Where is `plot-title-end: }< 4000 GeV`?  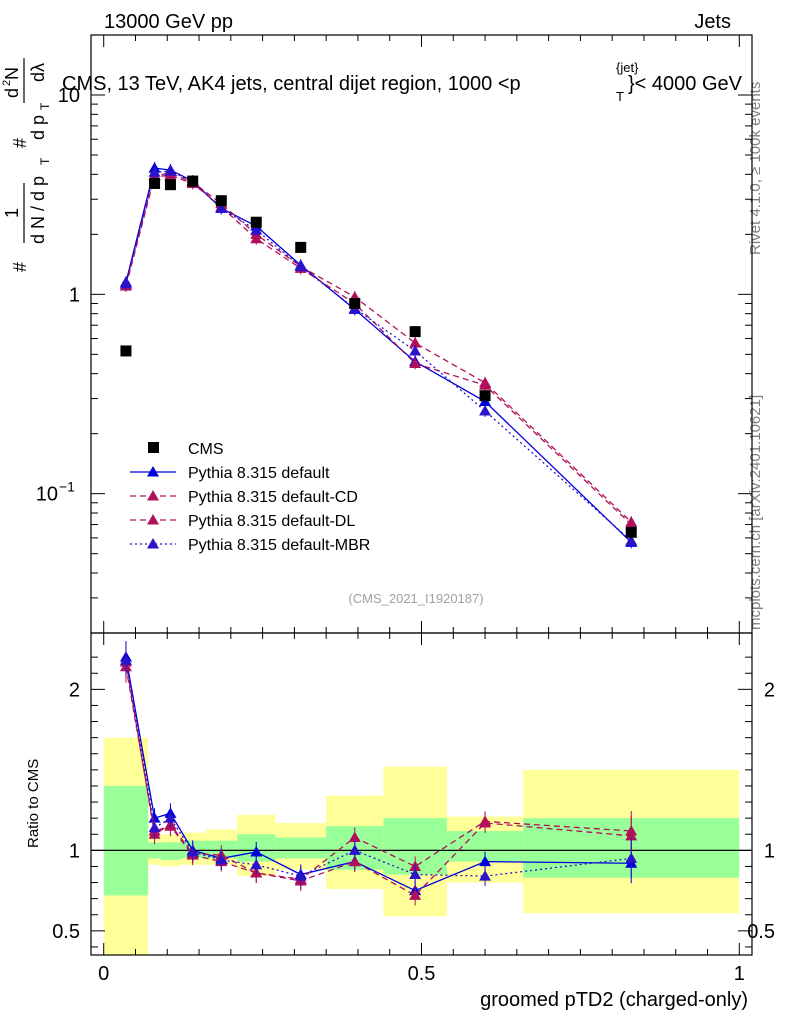
plot-title-end: }< 4000 GeV is located at coordinates (685, 84).